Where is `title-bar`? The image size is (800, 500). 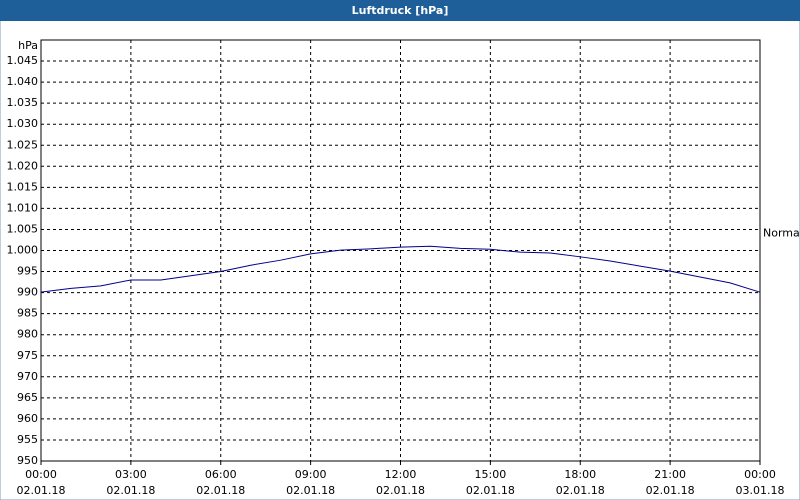 title-bar is located at coordinates (400, 10).